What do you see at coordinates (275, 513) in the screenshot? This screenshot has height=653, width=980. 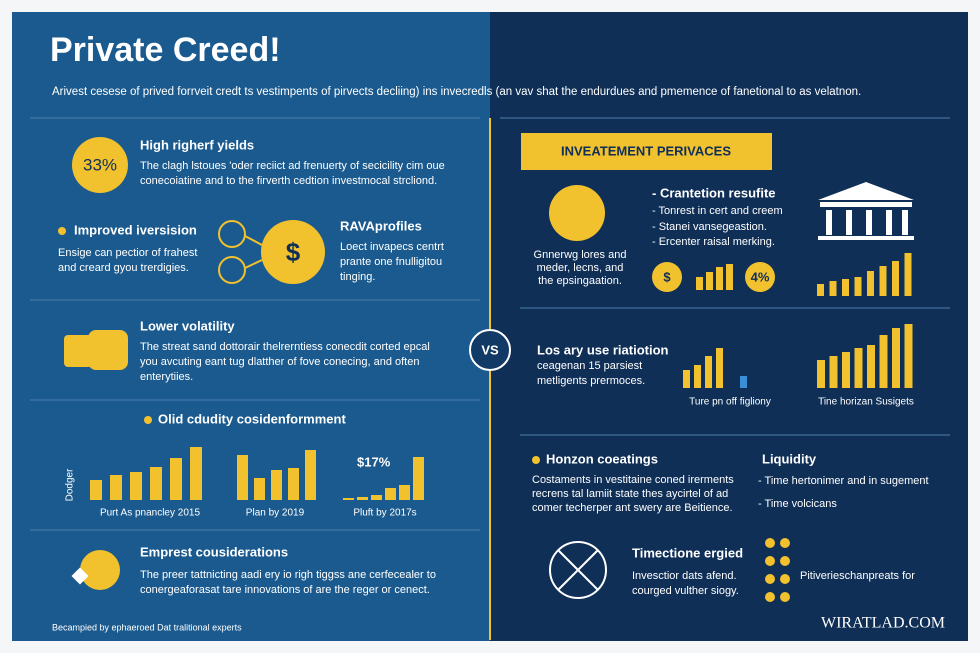 I see `chart-label: Plan by 2019` at bounding box center [275, 513].